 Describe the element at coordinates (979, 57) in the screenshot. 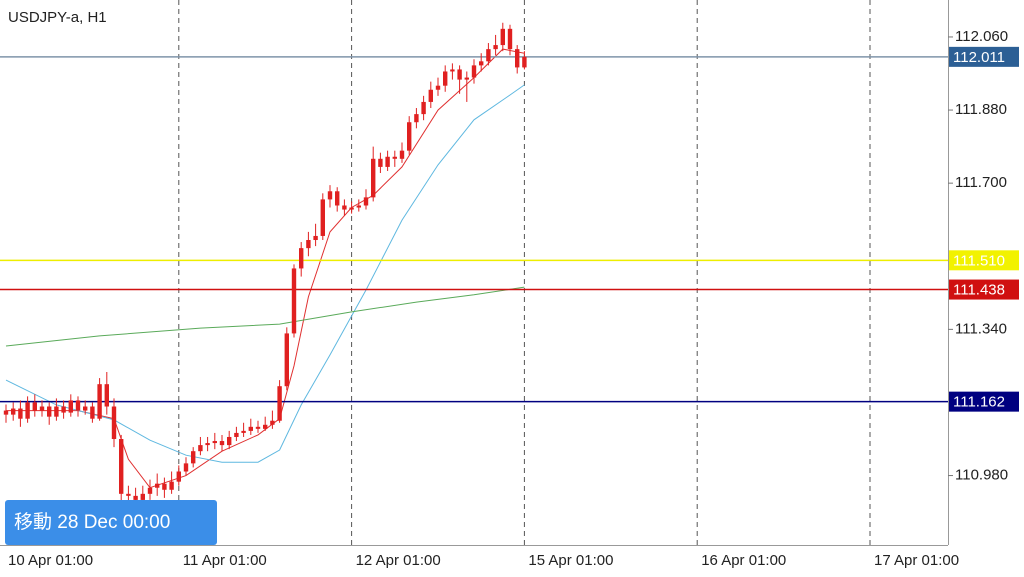

I see `price-level-label: 112.011` at that location.